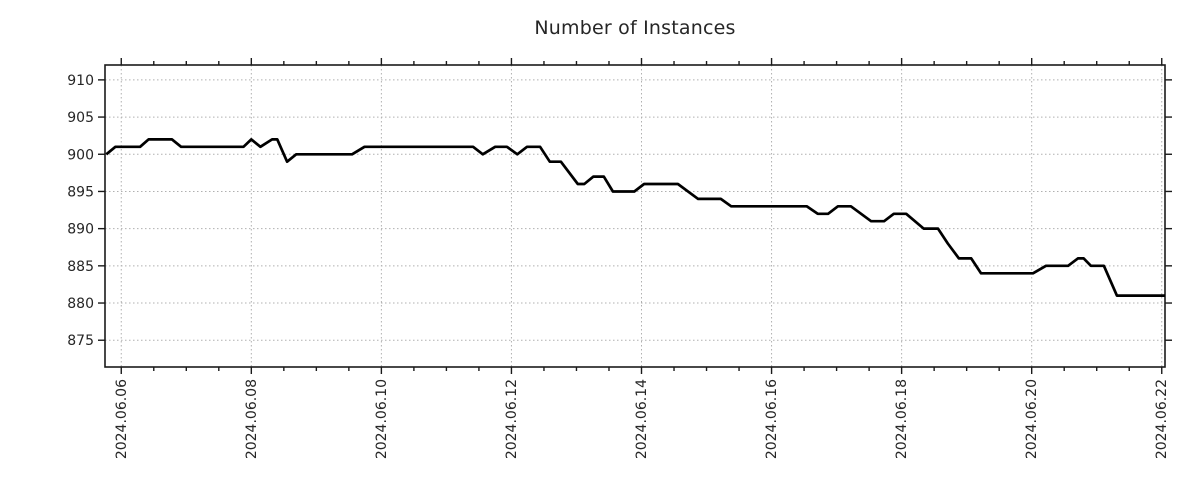 The height and width of the screenshot is (500, 1200). I want to click on y-tick-label: 890, so click(80, 230).